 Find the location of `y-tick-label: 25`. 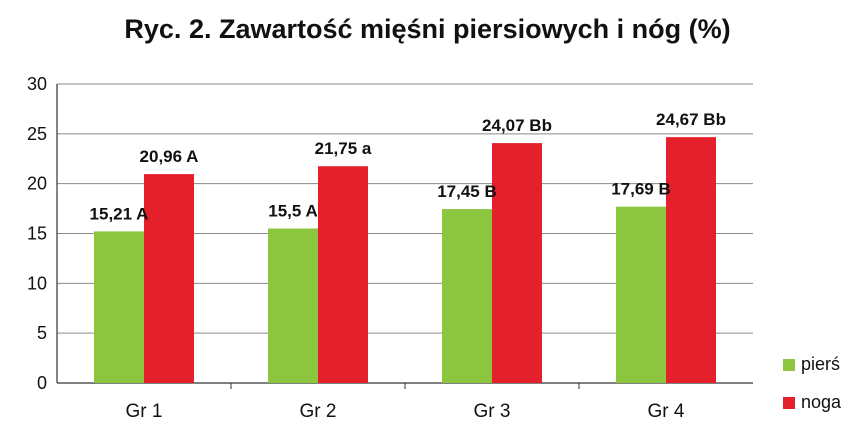

y-tick-label: 25 is located at coordinates (37, 134).